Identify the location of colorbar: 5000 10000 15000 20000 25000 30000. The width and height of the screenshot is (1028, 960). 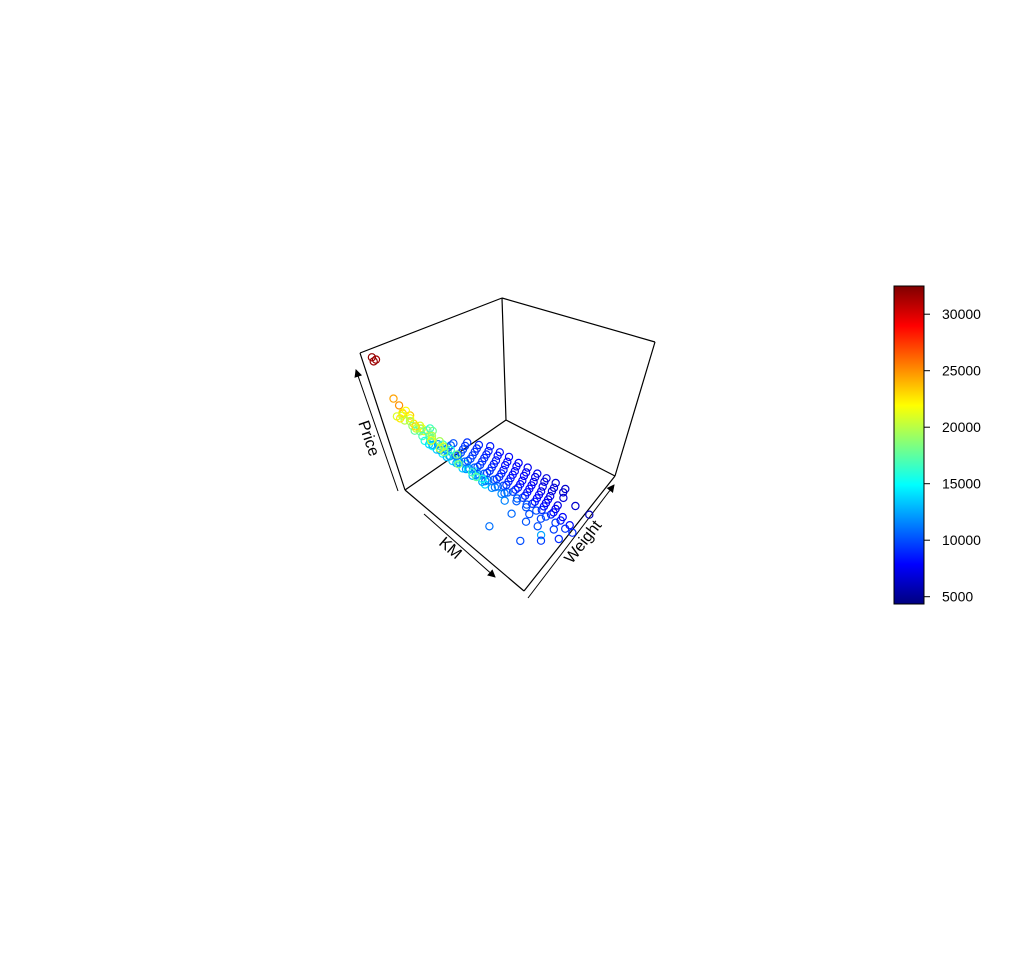
(937, 445).